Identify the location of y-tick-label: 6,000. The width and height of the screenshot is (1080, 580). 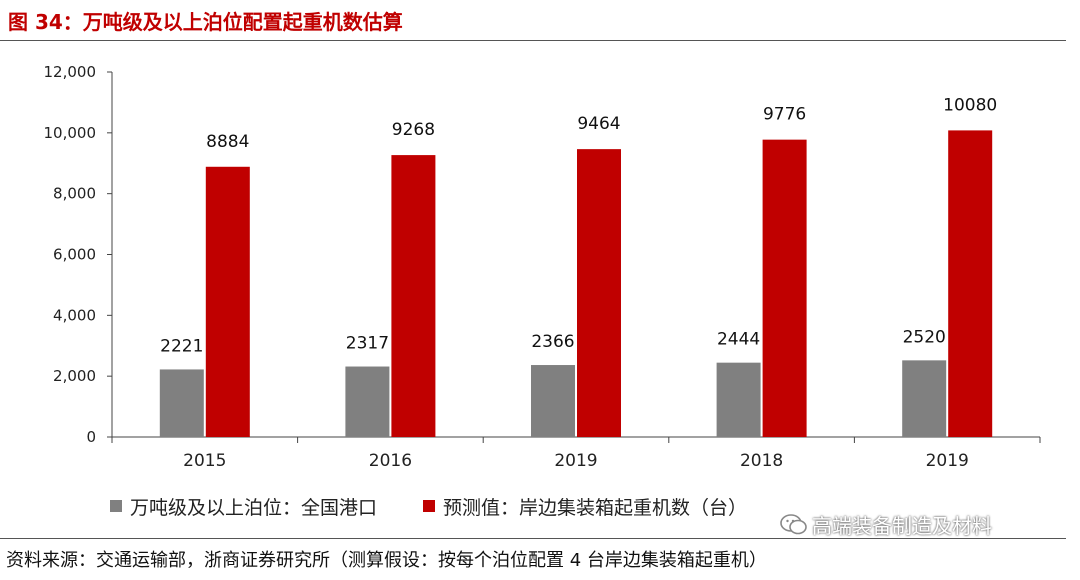
(74, 255).